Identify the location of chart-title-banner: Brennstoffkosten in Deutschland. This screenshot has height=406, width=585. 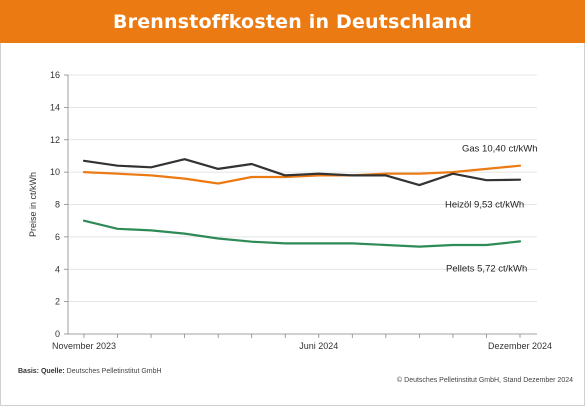
(292, 21).